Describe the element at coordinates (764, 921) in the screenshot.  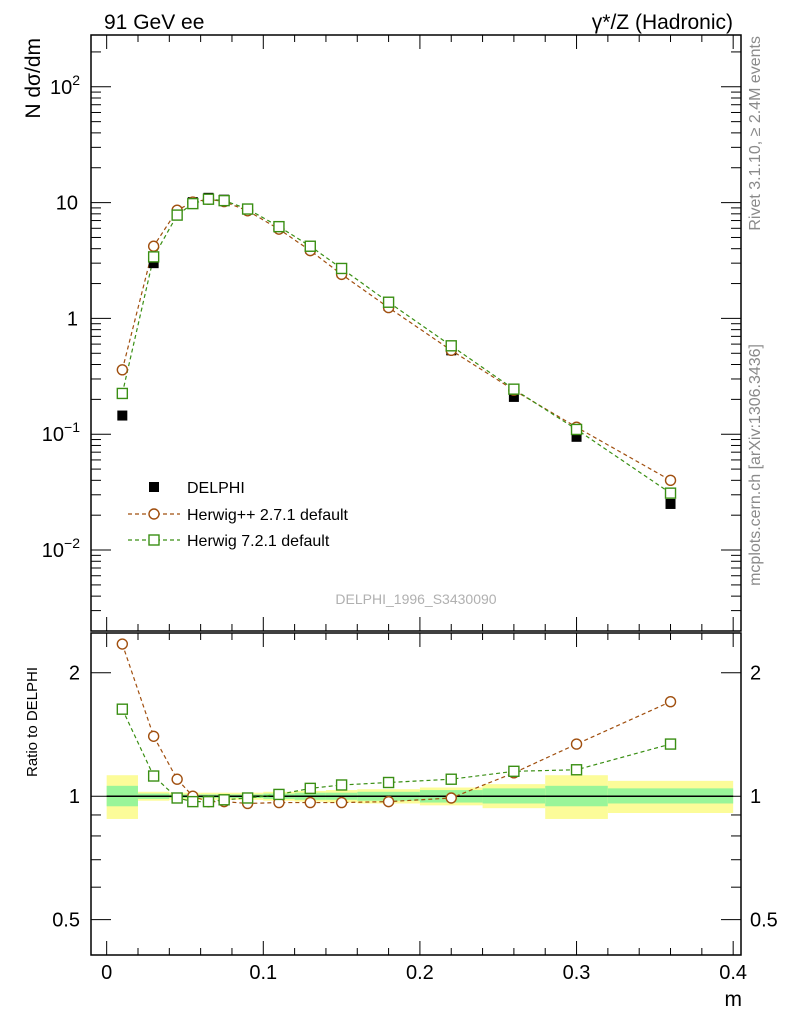
I see `ratio-y-tick-label-right: 0.5` at that location.